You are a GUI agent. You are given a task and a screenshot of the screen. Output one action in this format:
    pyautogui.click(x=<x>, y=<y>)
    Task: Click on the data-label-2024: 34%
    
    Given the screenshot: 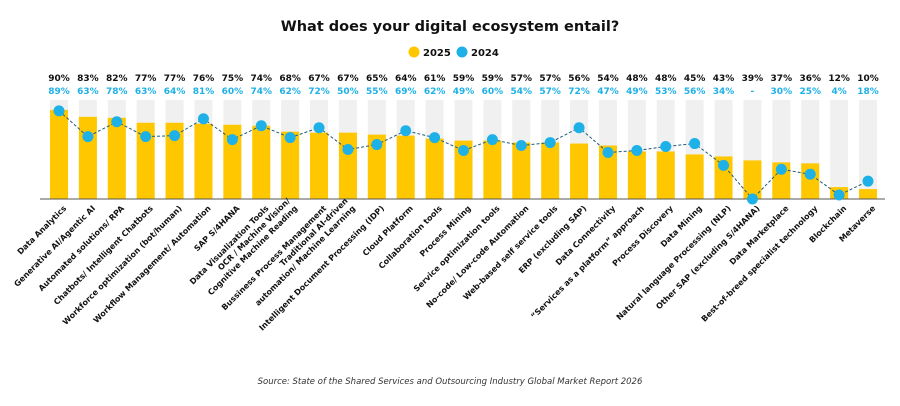 What is the action you would take?
    pyautogui.click(x=724, y=92)
    